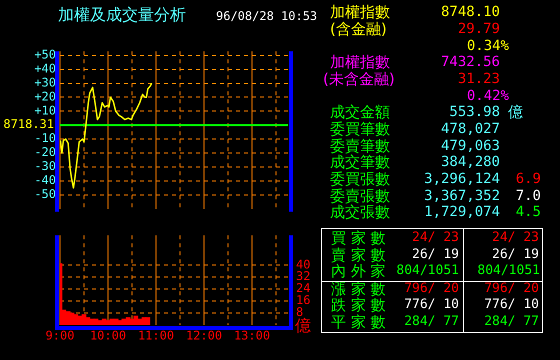  What do you see at coordinates (470, 12) in the screenshot?
I see `text: 8748.10` at bounding box center [470, 12].